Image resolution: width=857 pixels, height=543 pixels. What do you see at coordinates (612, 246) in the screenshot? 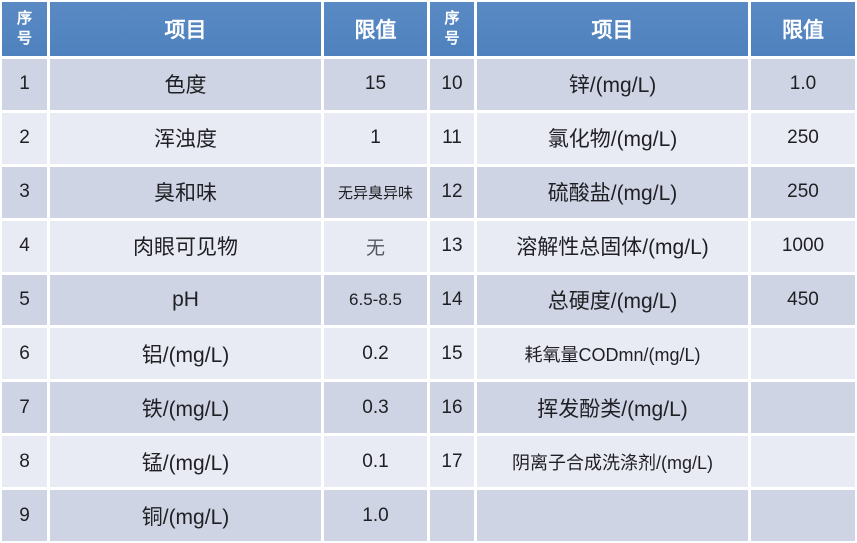
I see `item-cell-13: 溶解性总固体/(mg/L)` at bounding box center [612, 246].